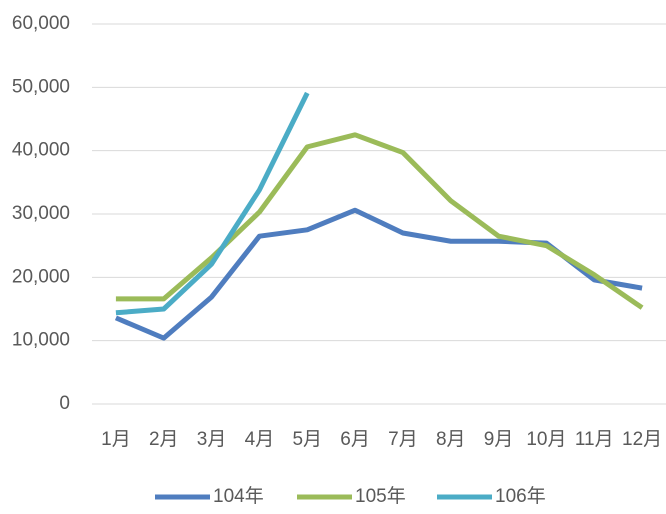 The height and width of the screenshot is (514, 666). I want to click on x-tick-label: 5月, so click(307, 439).